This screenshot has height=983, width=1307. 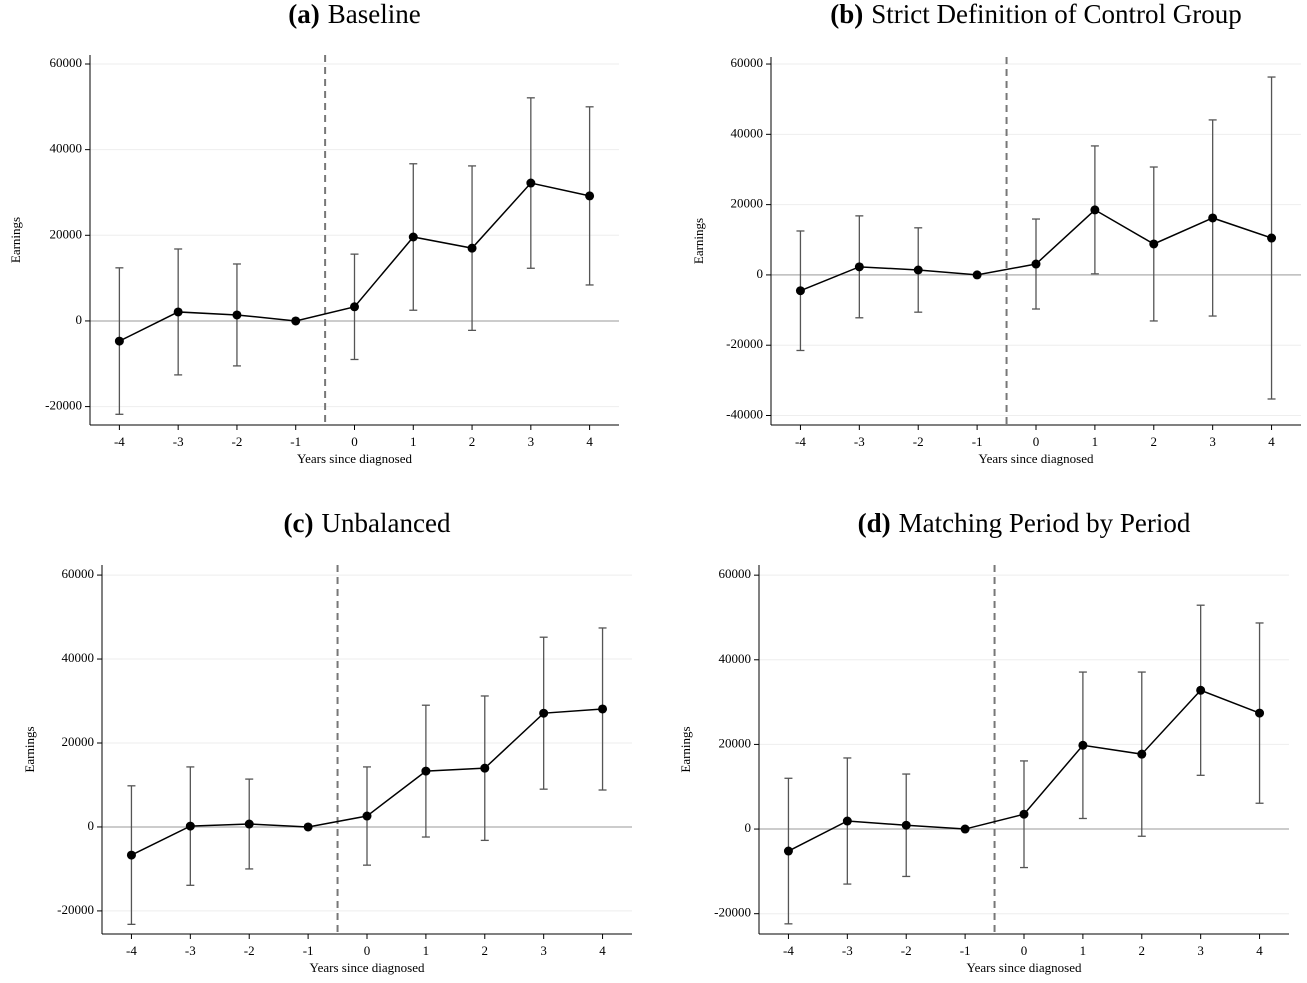 I want to click on panel-title: Baseline, so click(x=374, y=14).